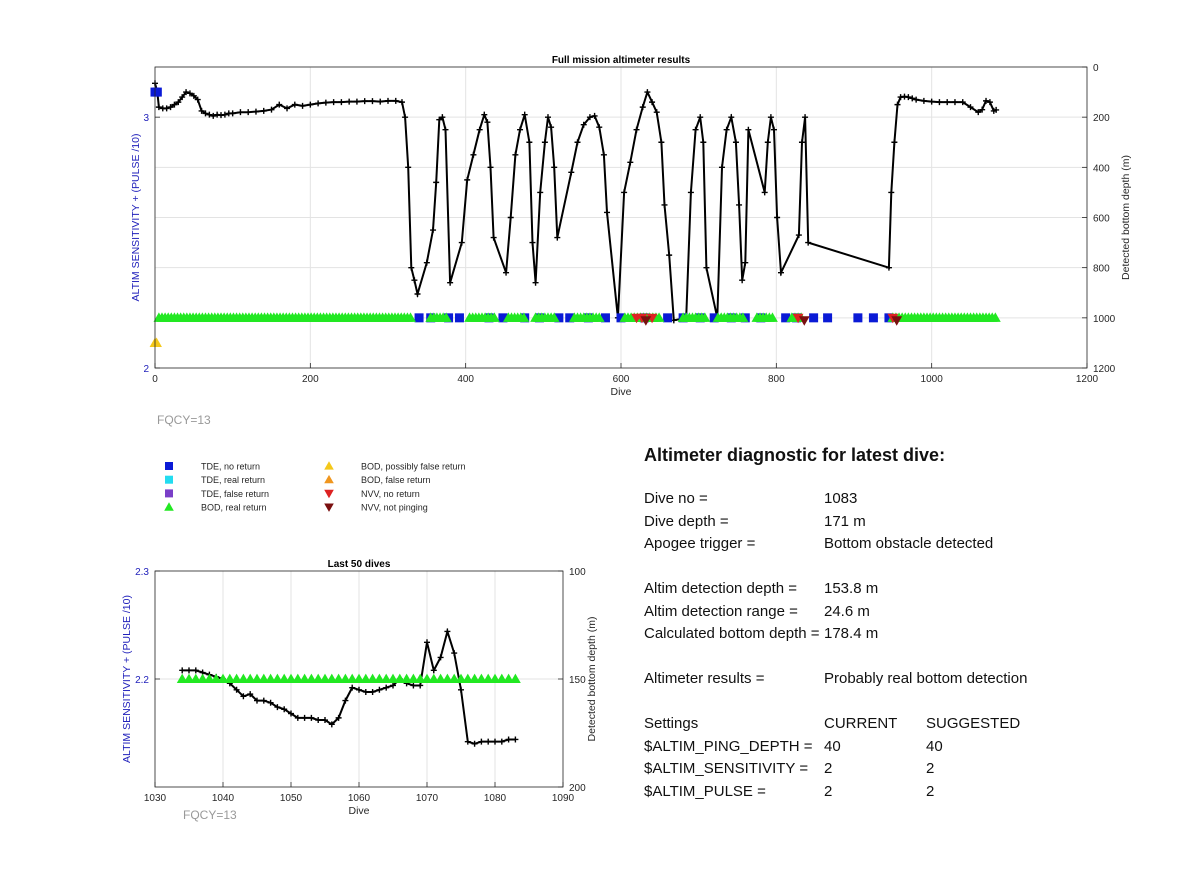  What do you see at coordinates (310, 379) in the screenshot?
I see `x-tick-label: 200` at bounding box center [310, 379].